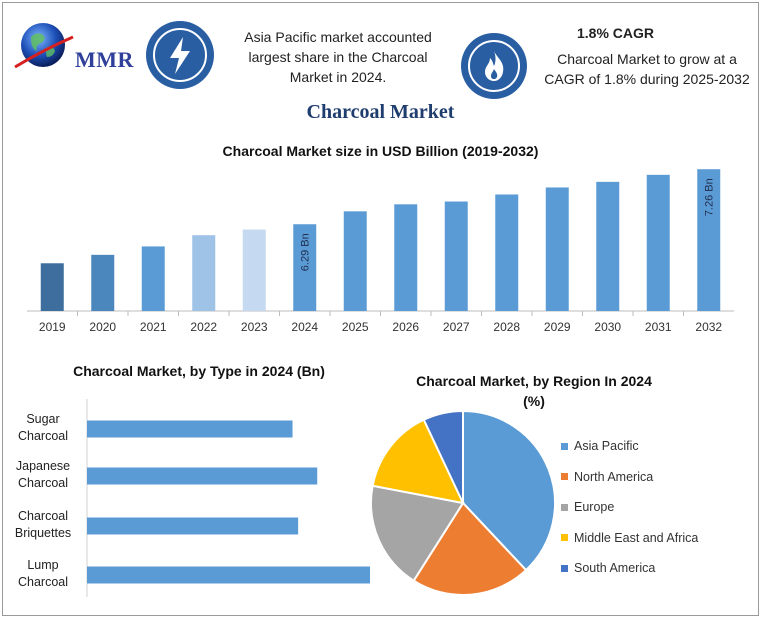  I want to click on data-label-2032: 7.26 Bn, so click(710, 197).